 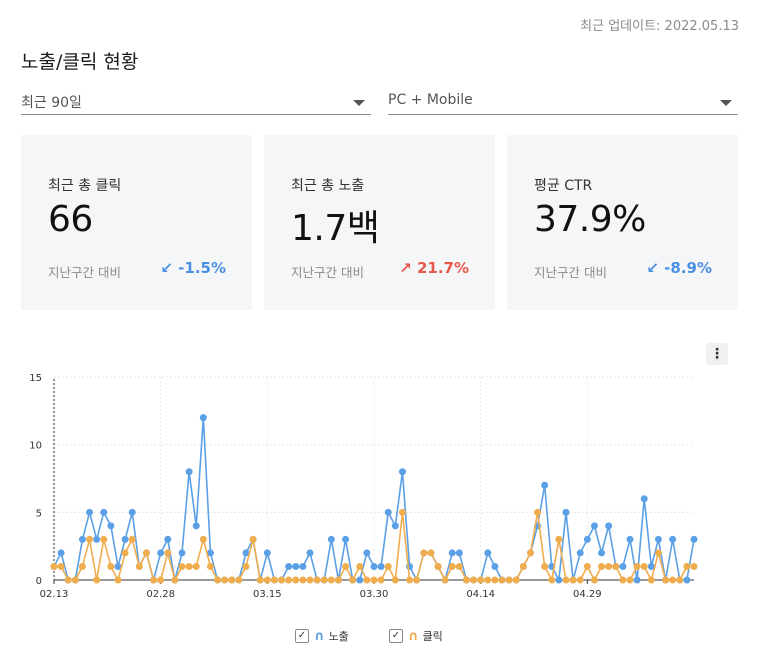 What do you see at coordinates (136, 222) in the screenshot?
I see `stat-card-clicks: 최근 총 클릭 66 지난구간 대비 ↙ -1.5%` at bounding box center [136, 222].